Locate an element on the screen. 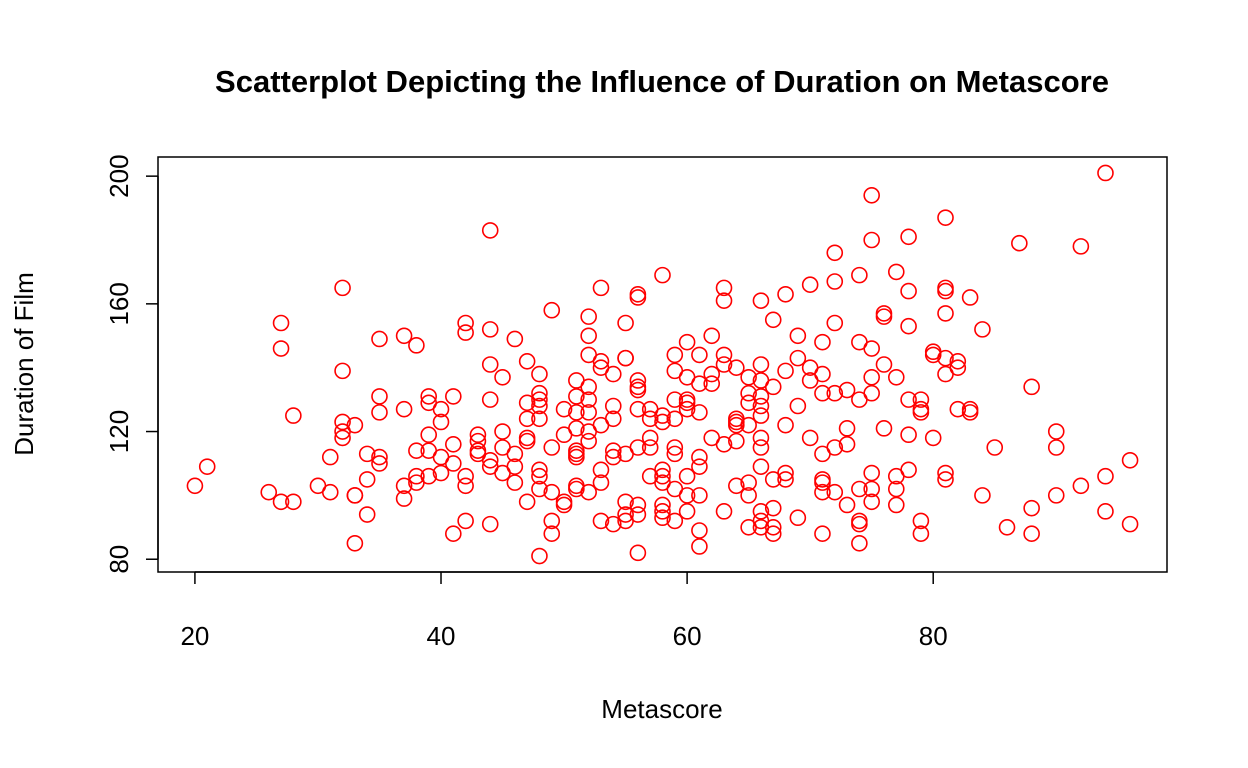 This screenshot has height=768, width=1248. y-tick-label: 160 is located at coordinates (119, 303).